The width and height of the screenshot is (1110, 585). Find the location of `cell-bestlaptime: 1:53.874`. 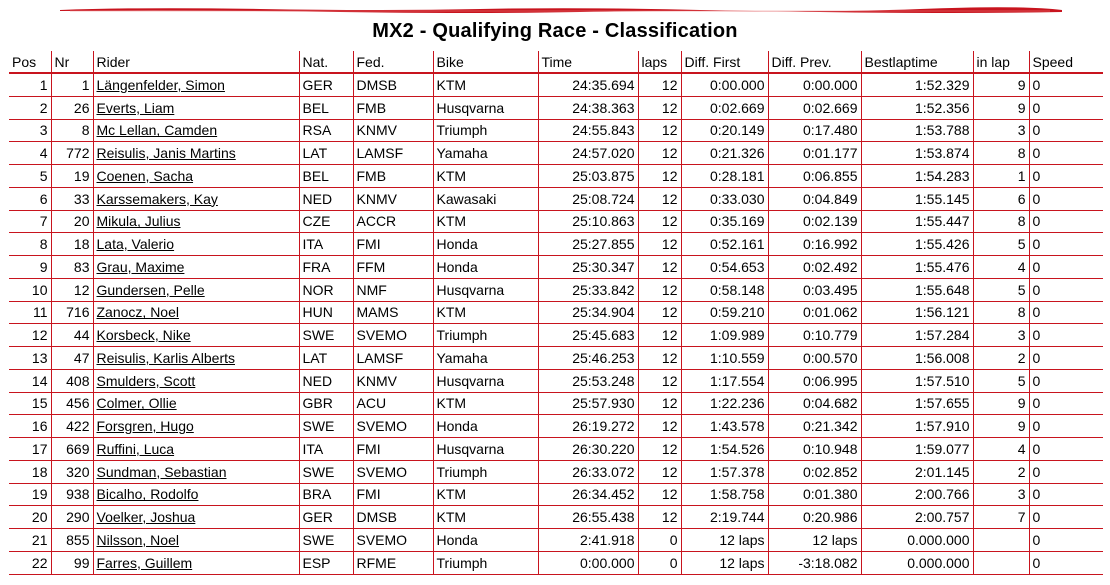

cell-bestlaptime: 1:53.874 is located at coordinates (916, 153).